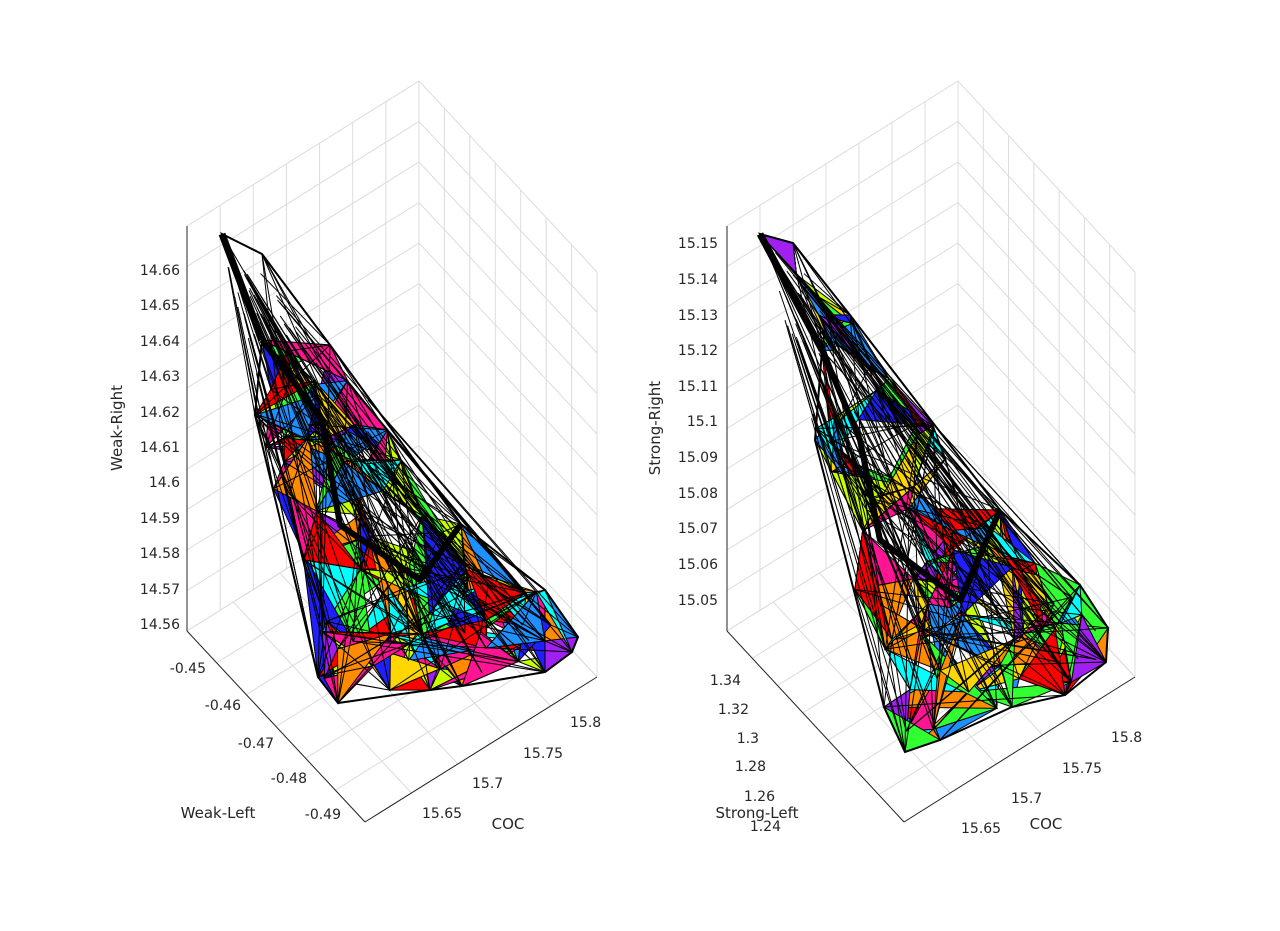  What do you see at coordinates (1082, 769) in the screenshot?
I see `x-tick-label: 15.75` at bounding box center [1082, 769].